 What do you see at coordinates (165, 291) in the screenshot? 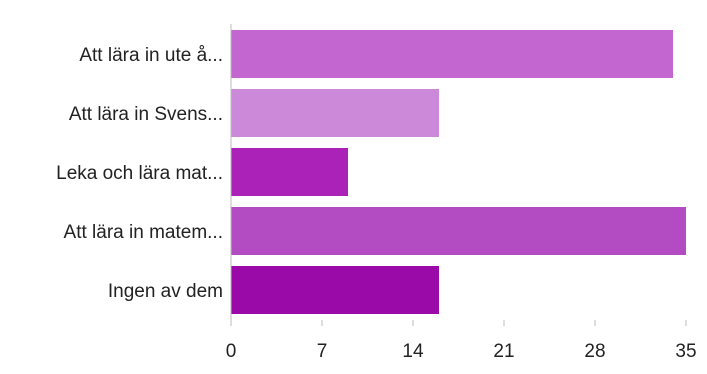
I see `category-label-5: Ingen av dem` at bounding box center [165, 291].